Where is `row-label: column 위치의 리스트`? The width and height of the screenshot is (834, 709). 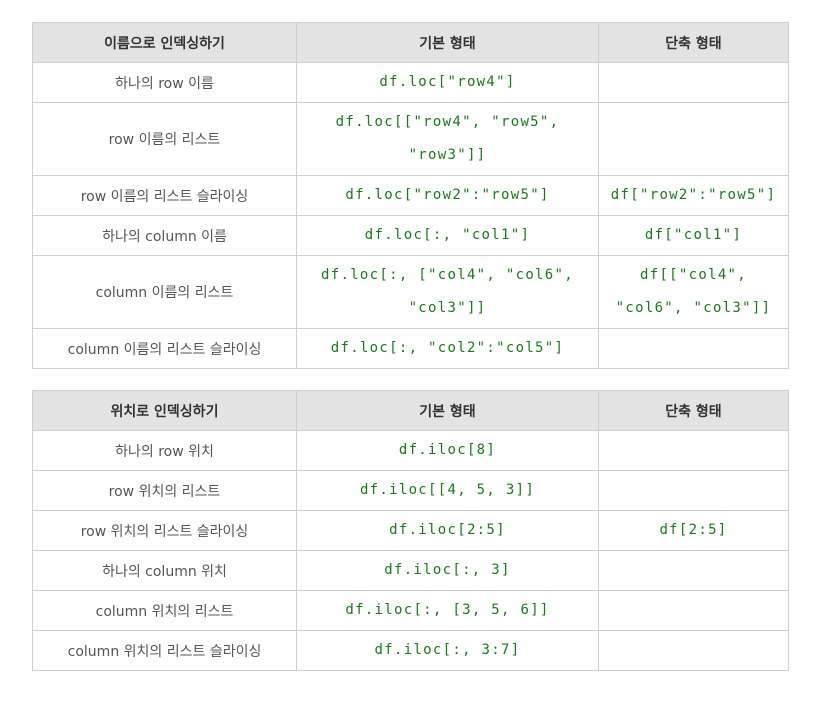
row-label: column 위치의 리스트 is located at coordinates (164, 610).